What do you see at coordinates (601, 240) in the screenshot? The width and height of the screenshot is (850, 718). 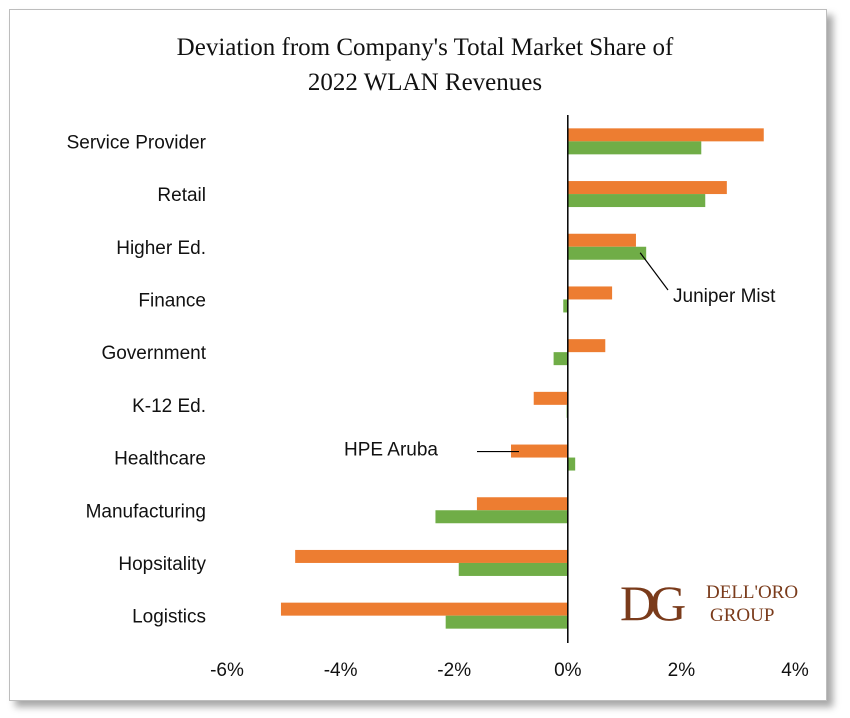 I see `bar-hpe-aruba-higher-ed` at bounding box center [601, 240].